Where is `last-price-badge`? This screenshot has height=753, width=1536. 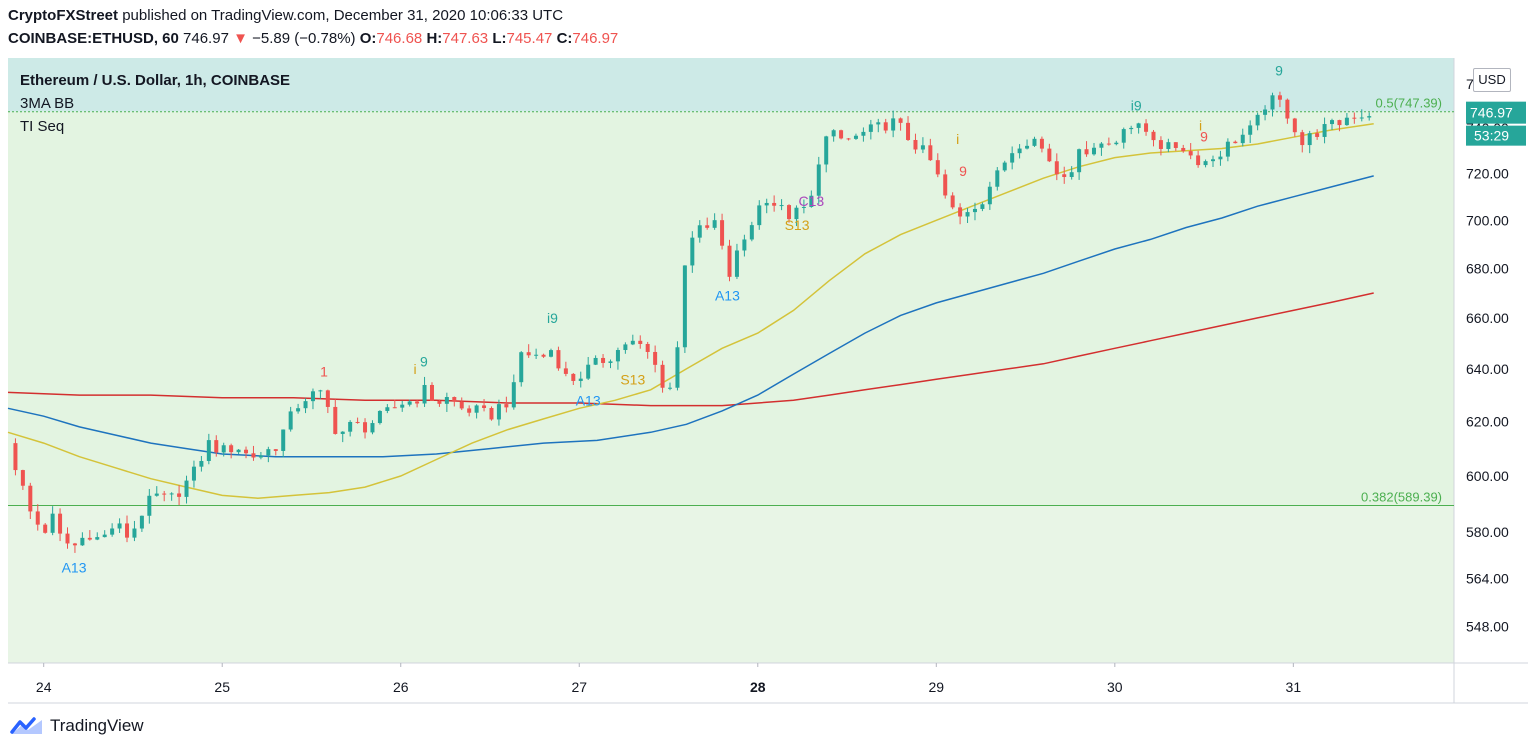
last-price-badge is located at coordinates (1496, 112).